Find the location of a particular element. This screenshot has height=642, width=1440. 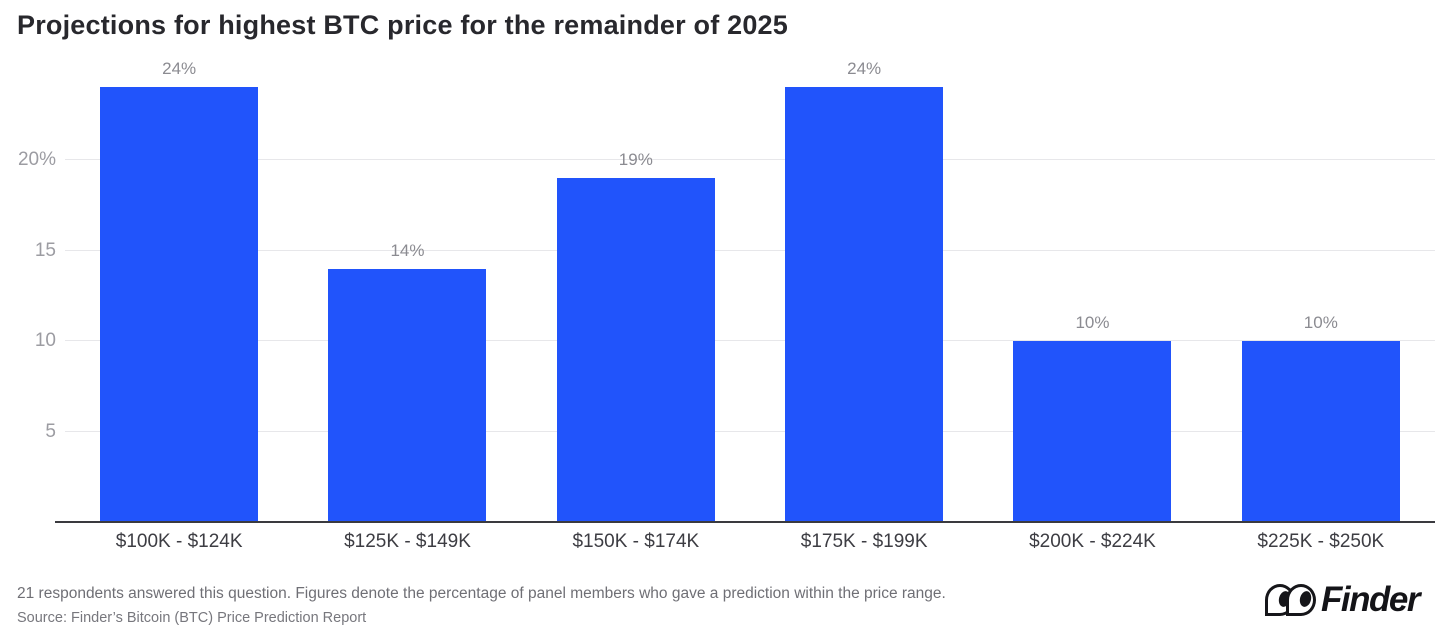

finder-pupil-icon is located at coordinates (1305, 599).